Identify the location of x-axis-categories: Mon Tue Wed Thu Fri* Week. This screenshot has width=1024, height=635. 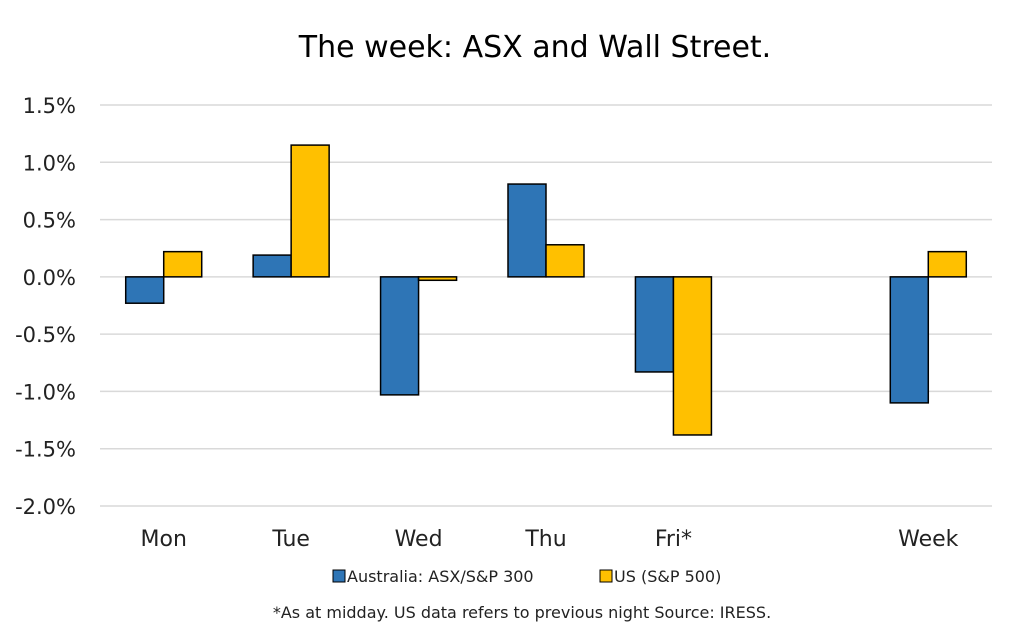
(550, 539).